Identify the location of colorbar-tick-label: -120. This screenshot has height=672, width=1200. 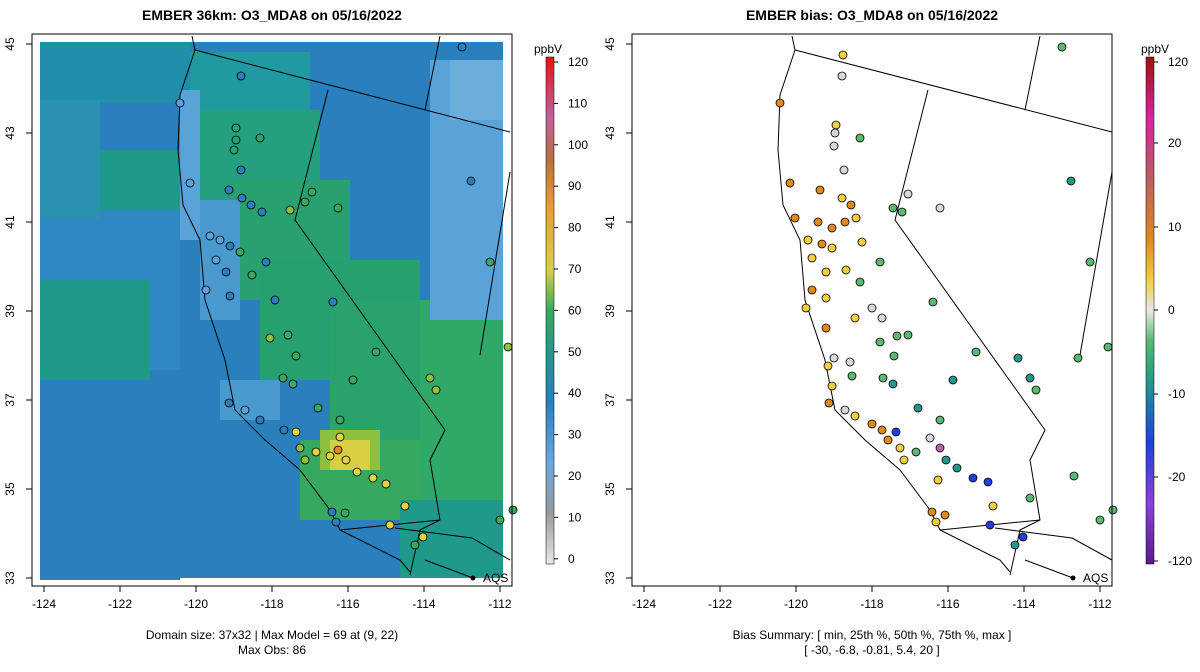
(1180, 561).